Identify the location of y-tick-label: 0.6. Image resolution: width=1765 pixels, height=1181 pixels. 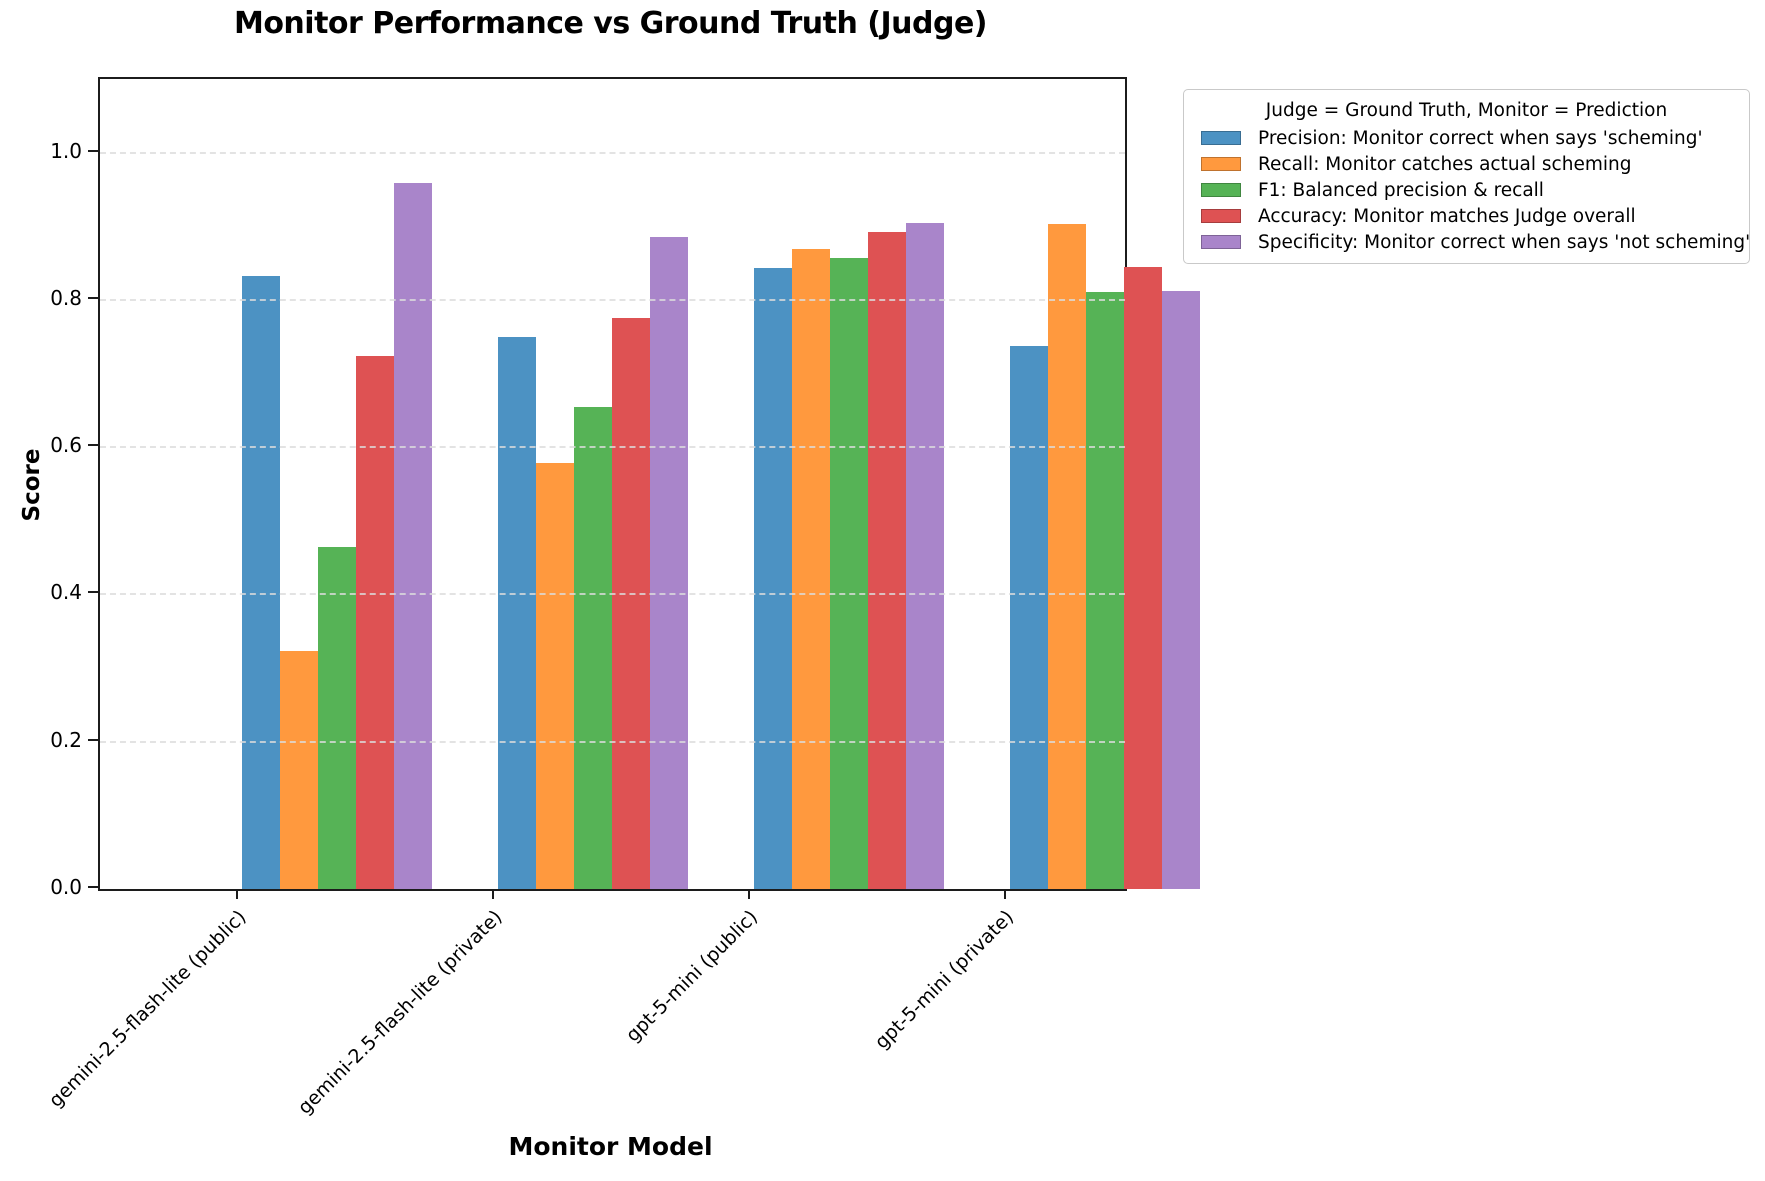
(66, 445).